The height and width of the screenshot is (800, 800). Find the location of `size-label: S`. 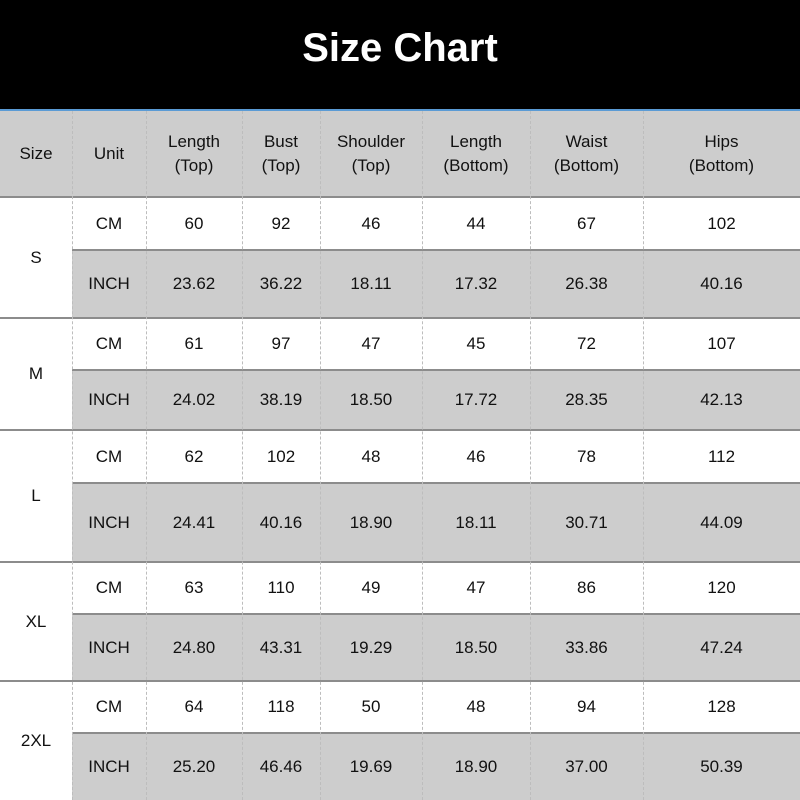

size-label: S is located at coordinates (36, 257).